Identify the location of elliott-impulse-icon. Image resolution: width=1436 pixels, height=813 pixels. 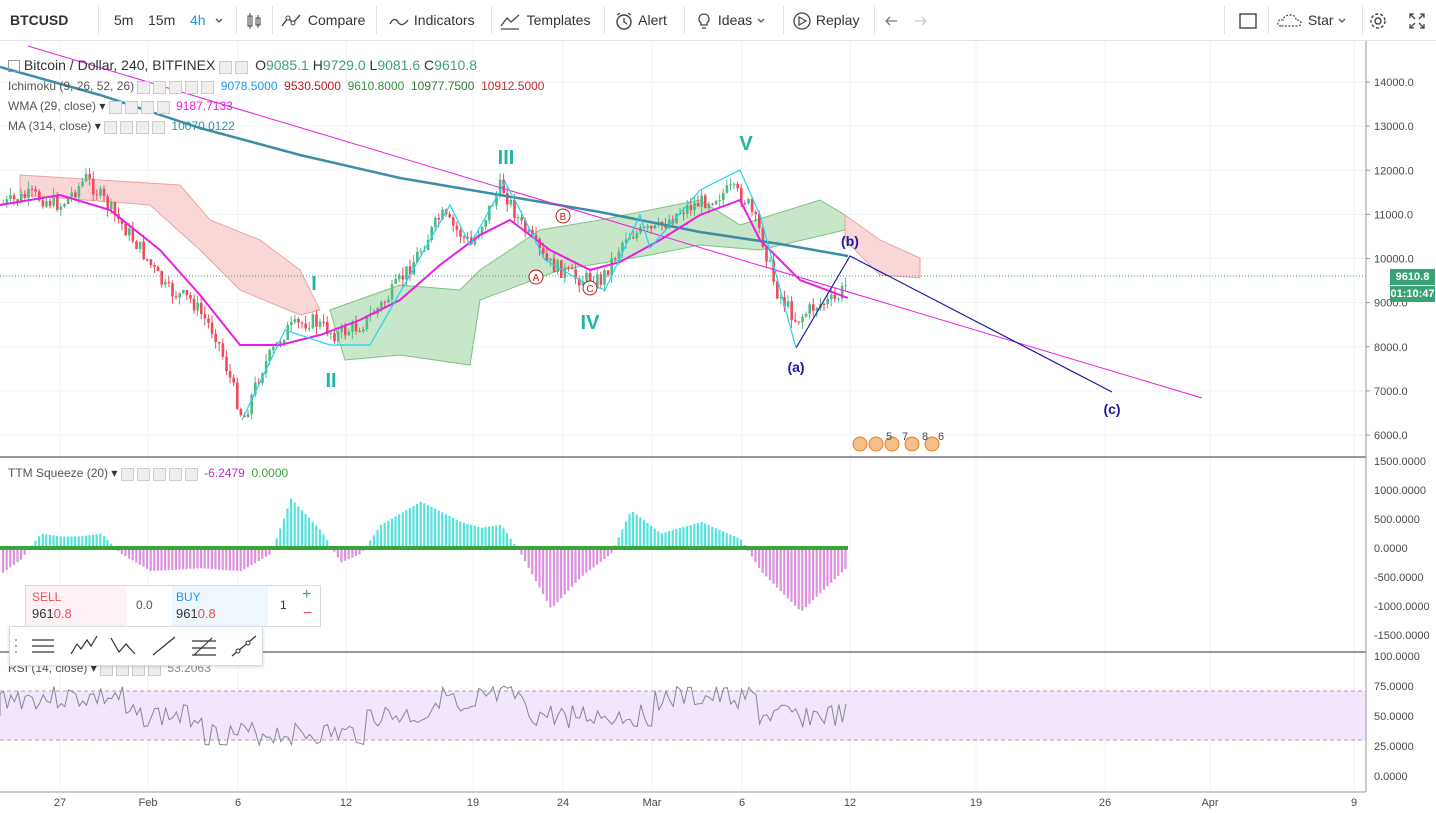
(84, 646).